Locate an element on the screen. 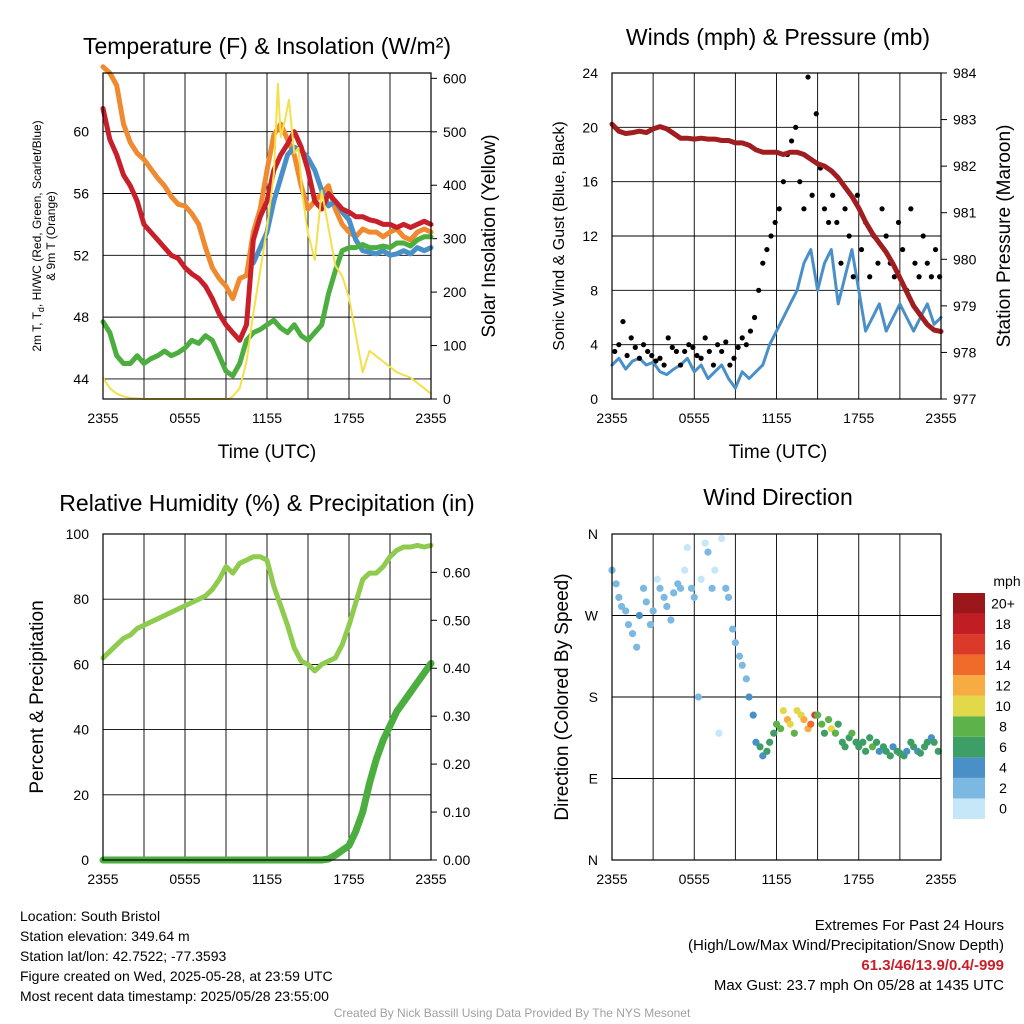 The image size is (1024, 1024). colorbar-label: 2 is located at coordinates (1003, 788).